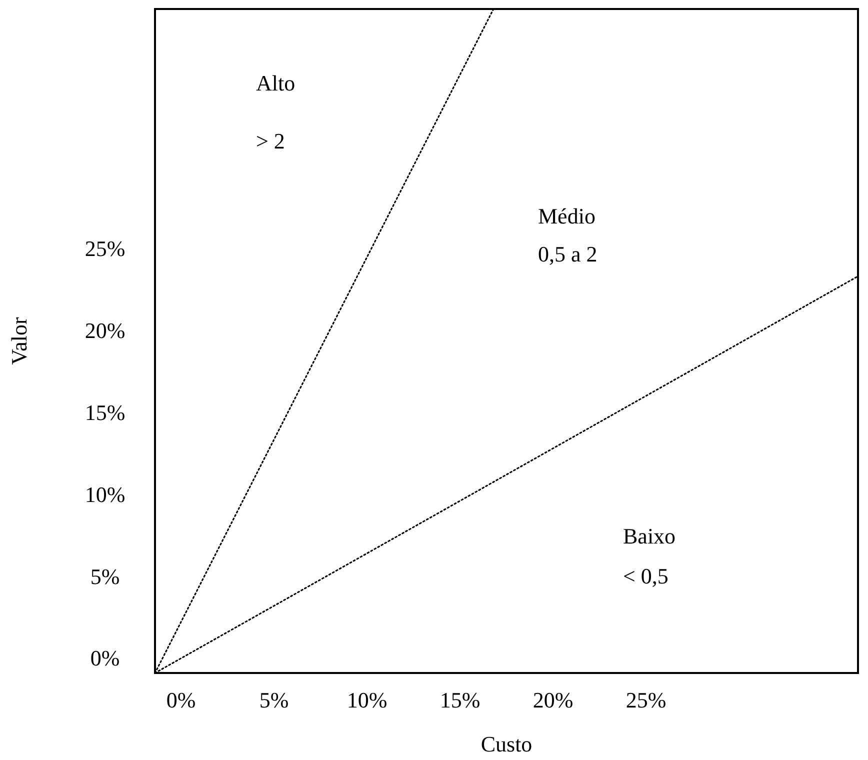 This screenshot has height=760, width=868. I want to click on y-axis-title: Valor, so click(19, 340).